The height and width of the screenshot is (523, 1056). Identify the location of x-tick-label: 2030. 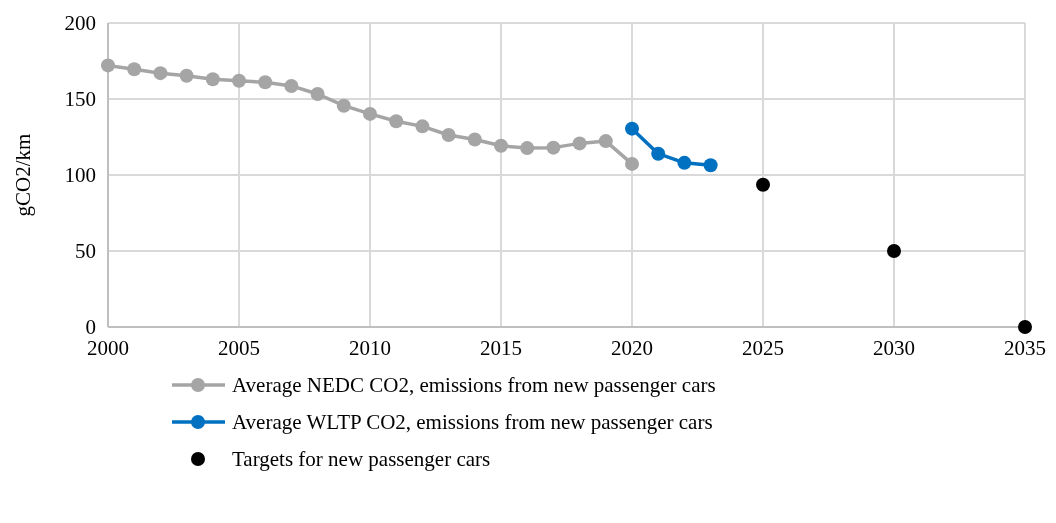
(894, 348).